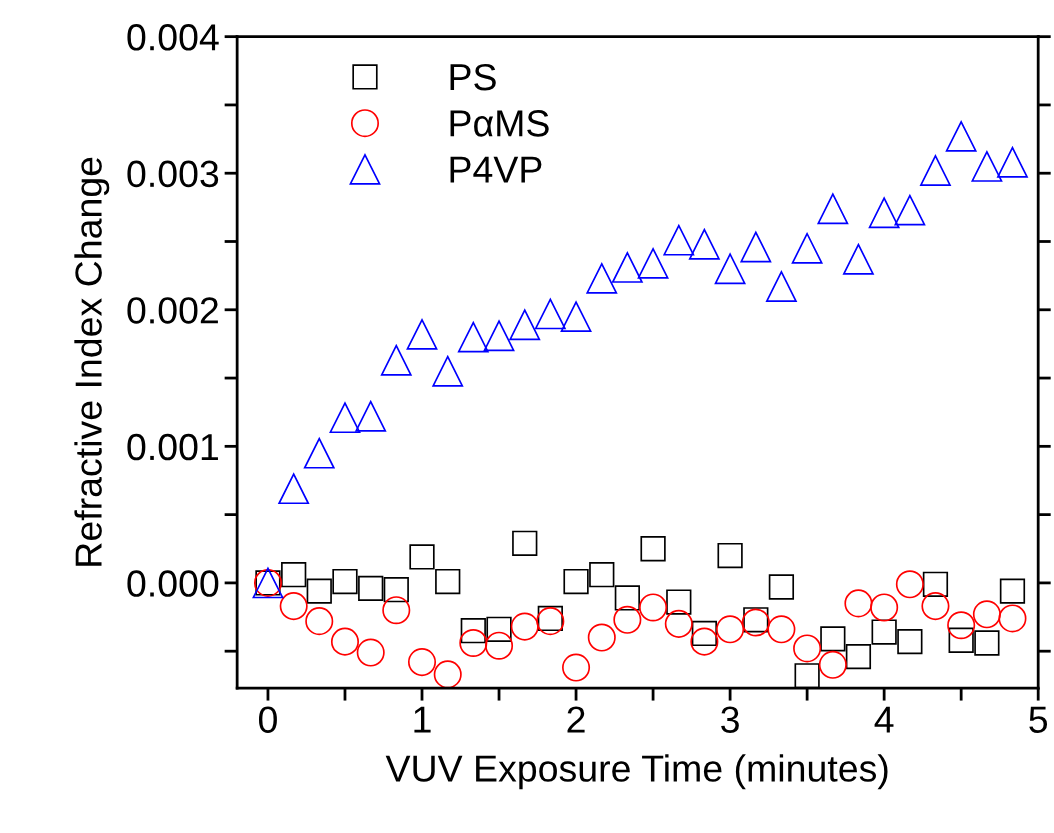 The width and height of the screenshot is (1054, 833). I want to click on x-tick-label: 2, so click(576, 719).